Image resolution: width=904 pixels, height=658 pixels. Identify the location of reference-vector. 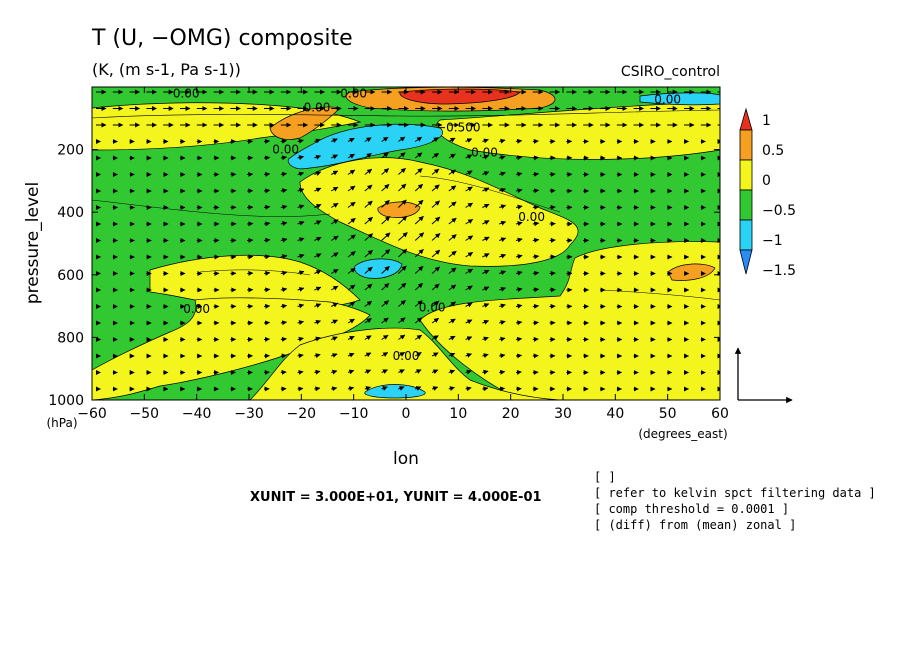
(765, 374).